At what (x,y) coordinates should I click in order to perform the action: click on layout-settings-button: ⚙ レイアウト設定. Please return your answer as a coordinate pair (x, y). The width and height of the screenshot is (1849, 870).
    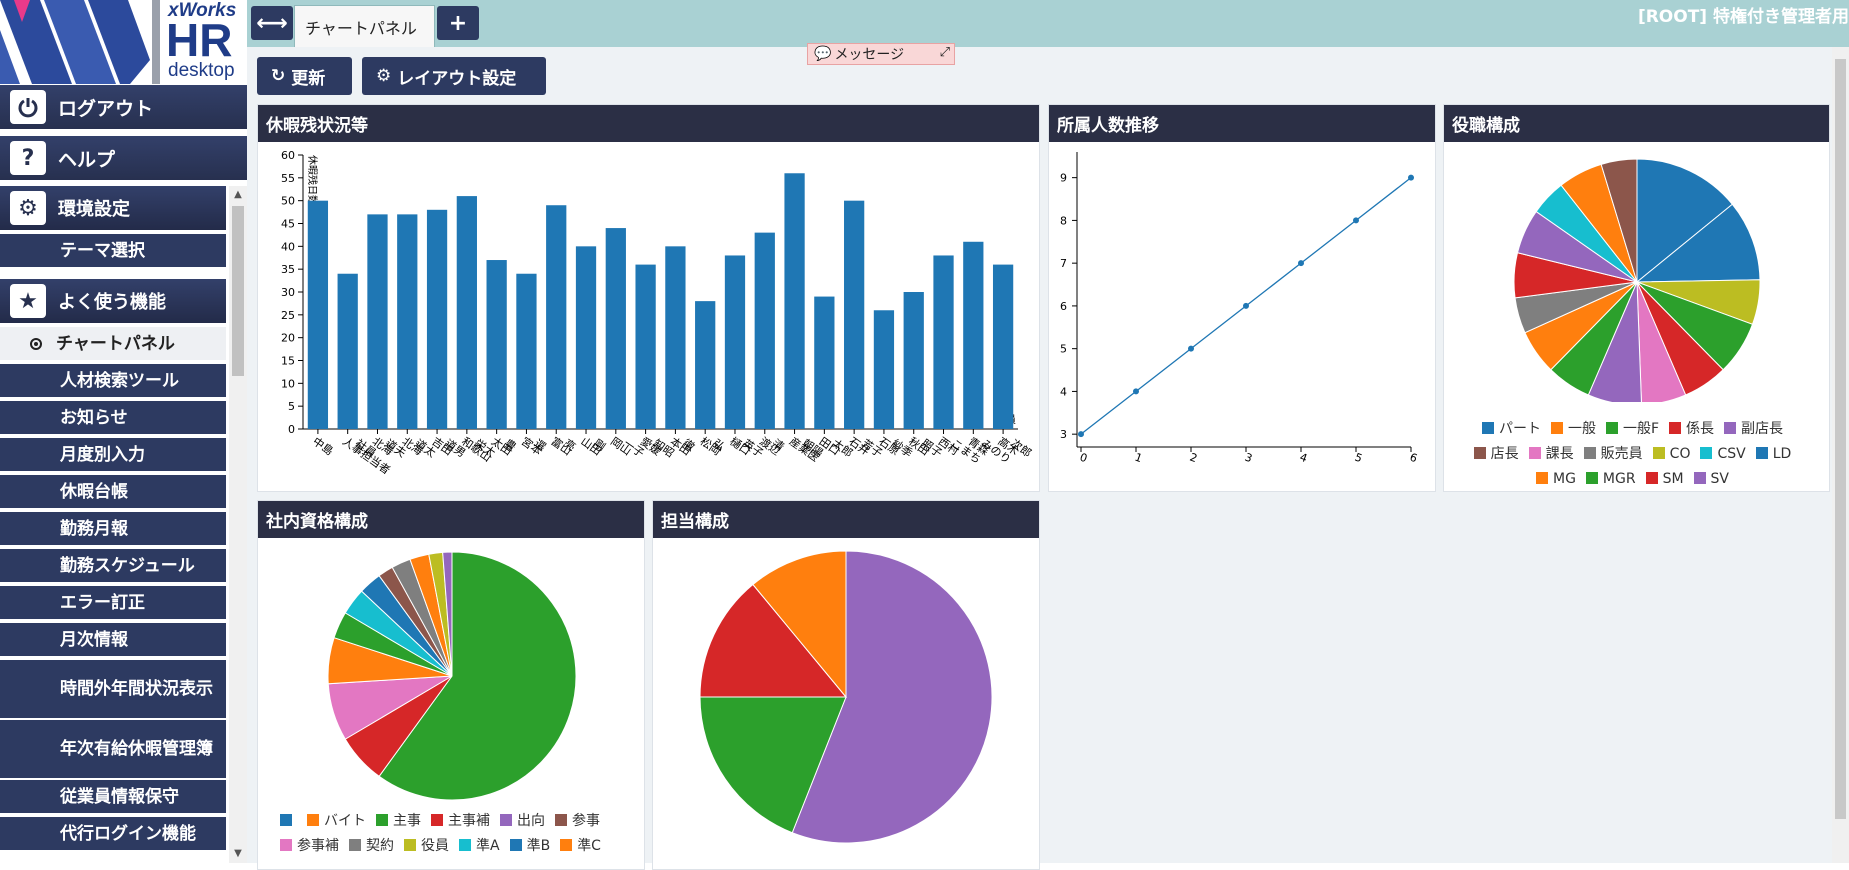
    Looking at the image, I should click on (454, 76).